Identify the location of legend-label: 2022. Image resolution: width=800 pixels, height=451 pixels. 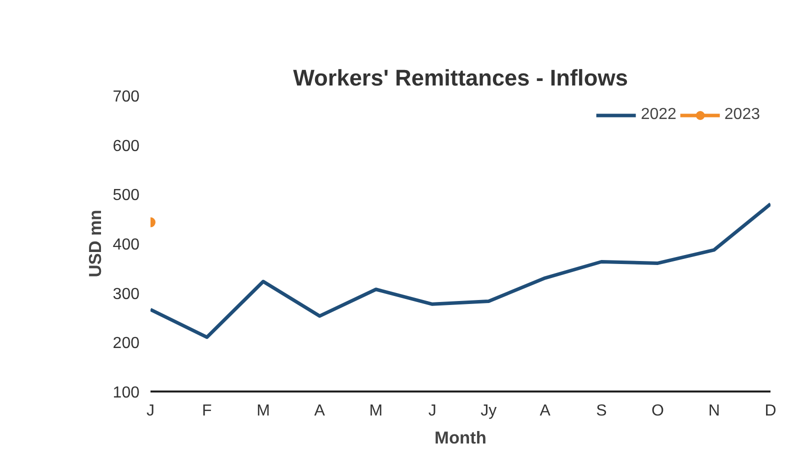
(658, 115).